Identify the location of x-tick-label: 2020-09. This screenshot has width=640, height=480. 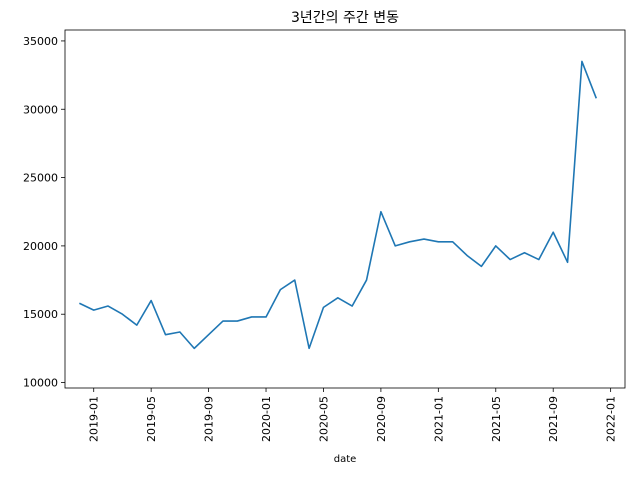
(381, 419).